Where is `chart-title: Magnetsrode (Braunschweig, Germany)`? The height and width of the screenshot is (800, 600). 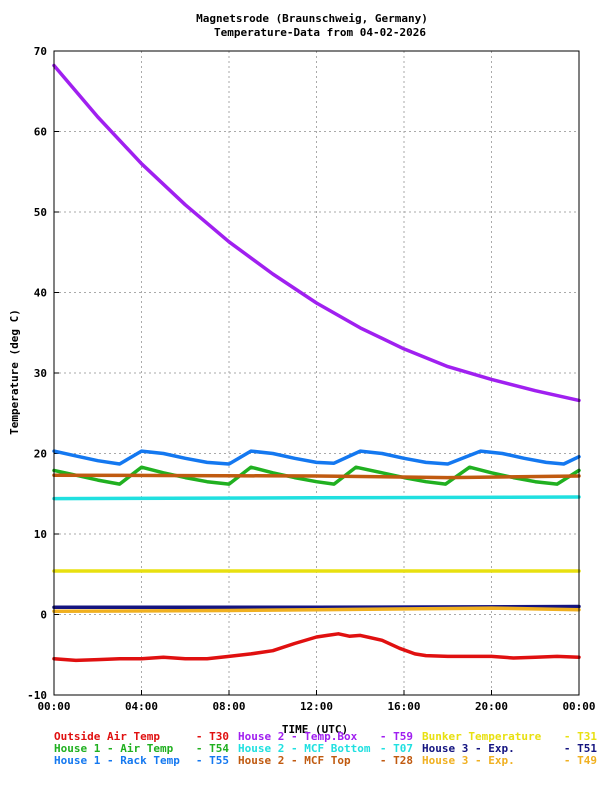 chart-title: Magnetsrode (Braunschweig, Germany) is located at coordinates (312, 18).